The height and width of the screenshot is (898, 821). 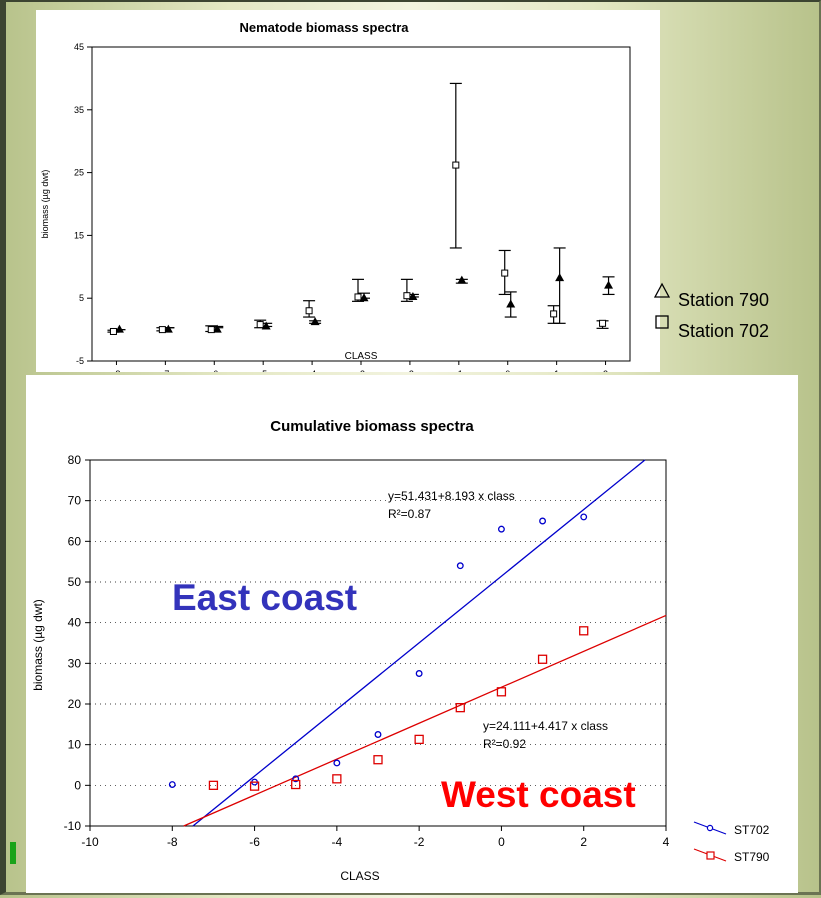 I want to click on y-tick-label: 20, so click(x=75, y=704).